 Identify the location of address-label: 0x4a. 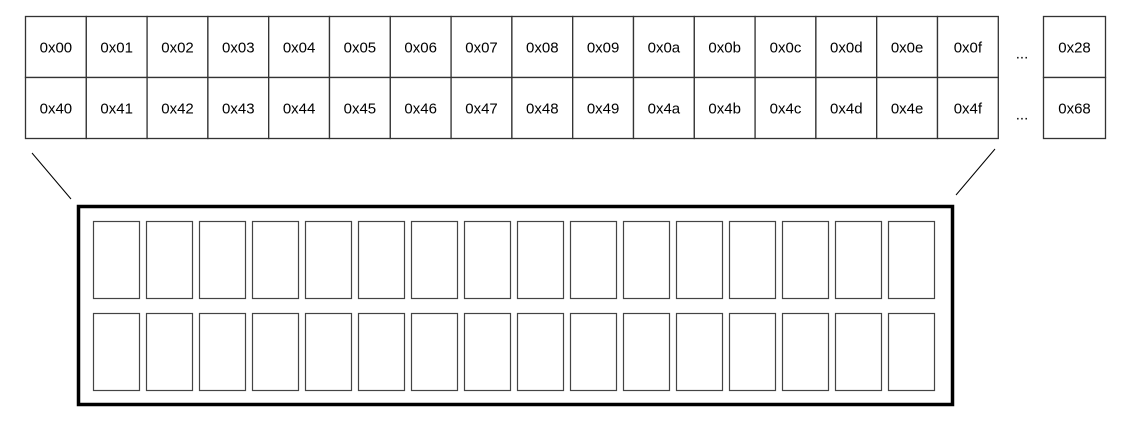
(664, 109).